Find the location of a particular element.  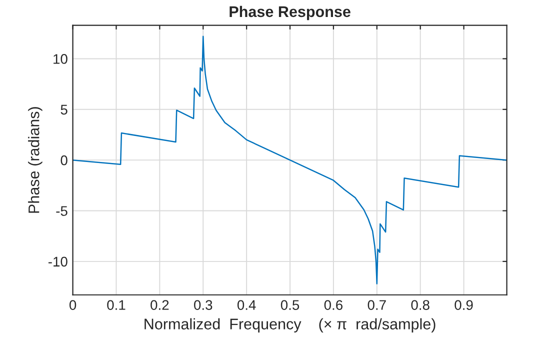

y-axis-title: Phase (radians) is located at coordinates (35, 160).